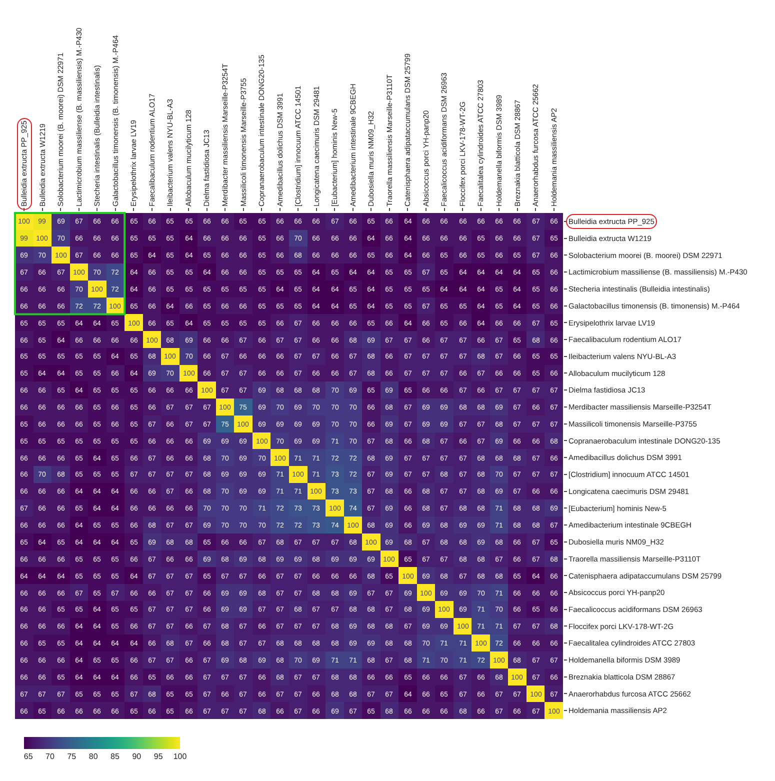  What do you see at coordinates (29, 757) in the screenshot?
I see `color-bar-label: 65` at bounding box center [29, 757].